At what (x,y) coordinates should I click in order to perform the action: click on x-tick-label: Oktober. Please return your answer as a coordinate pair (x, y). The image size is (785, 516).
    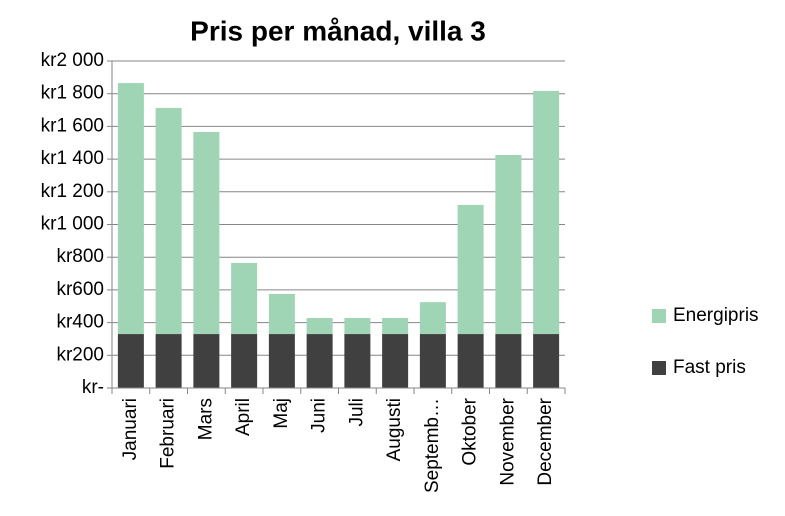
    Looking at the image, I should click on (470, 431).